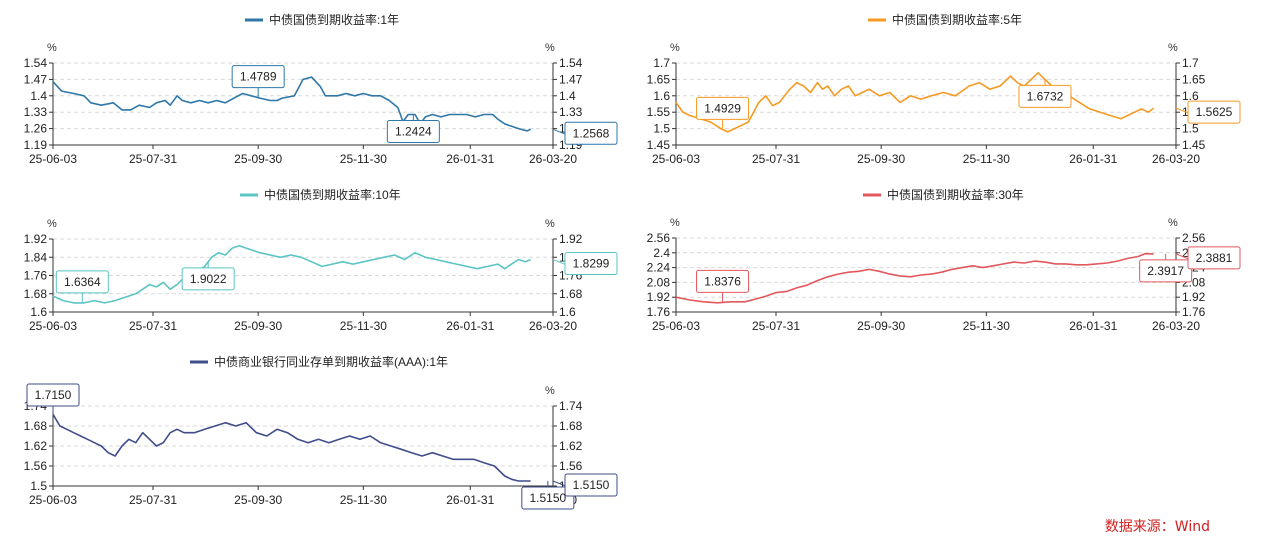 The width and height of the screenshot is (1265, 545). I want to click on y-tick-label-left: 2.4, so click(661, 253).